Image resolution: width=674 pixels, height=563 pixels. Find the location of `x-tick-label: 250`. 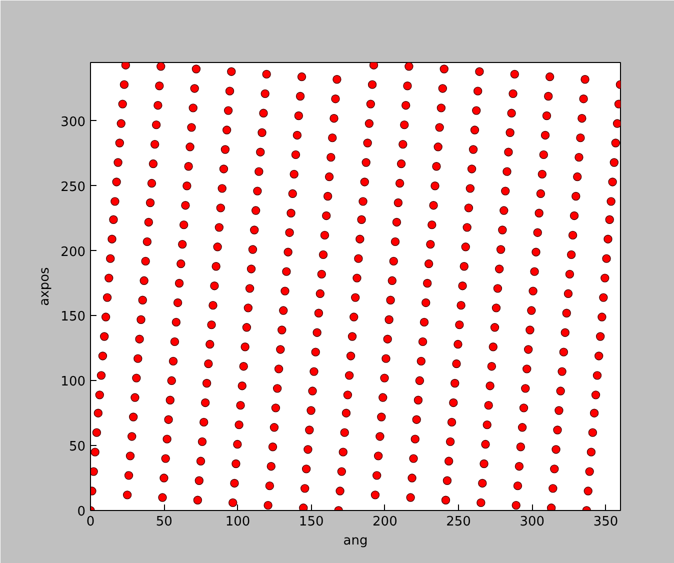

x-tick-label: 250 is located at coordinates (458, 522).